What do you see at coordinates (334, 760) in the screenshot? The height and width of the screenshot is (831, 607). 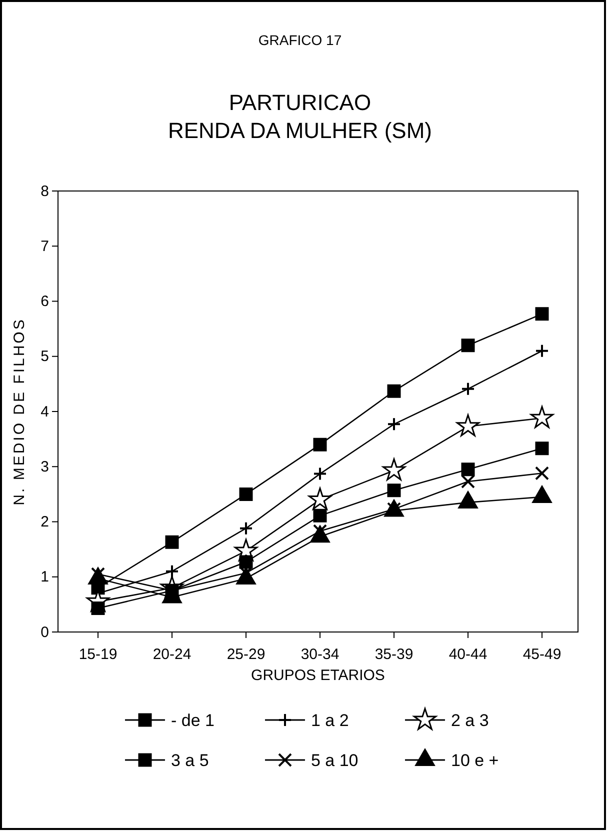 I see `legend-label: 5 a 10` at bounding box center [334, 760].